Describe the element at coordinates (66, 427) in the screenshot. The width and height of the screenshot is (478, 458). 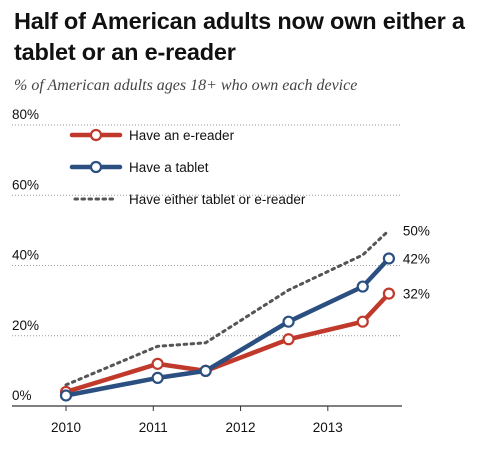
I see `x-tick-label: 2010` at that location.